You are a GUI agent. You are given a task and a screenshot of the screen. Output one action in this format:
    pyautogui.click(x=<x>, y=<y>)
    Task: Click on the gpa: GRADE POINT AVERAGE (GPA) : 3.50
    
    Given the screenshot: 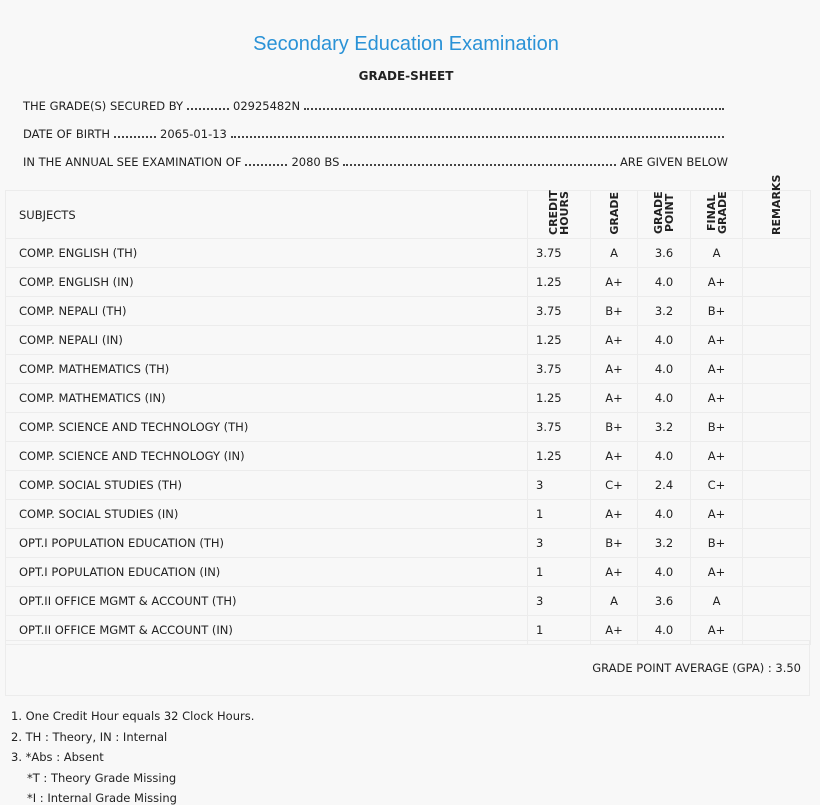 What is the action you would take?
    pyautogui.click(x=696, y=668)
    